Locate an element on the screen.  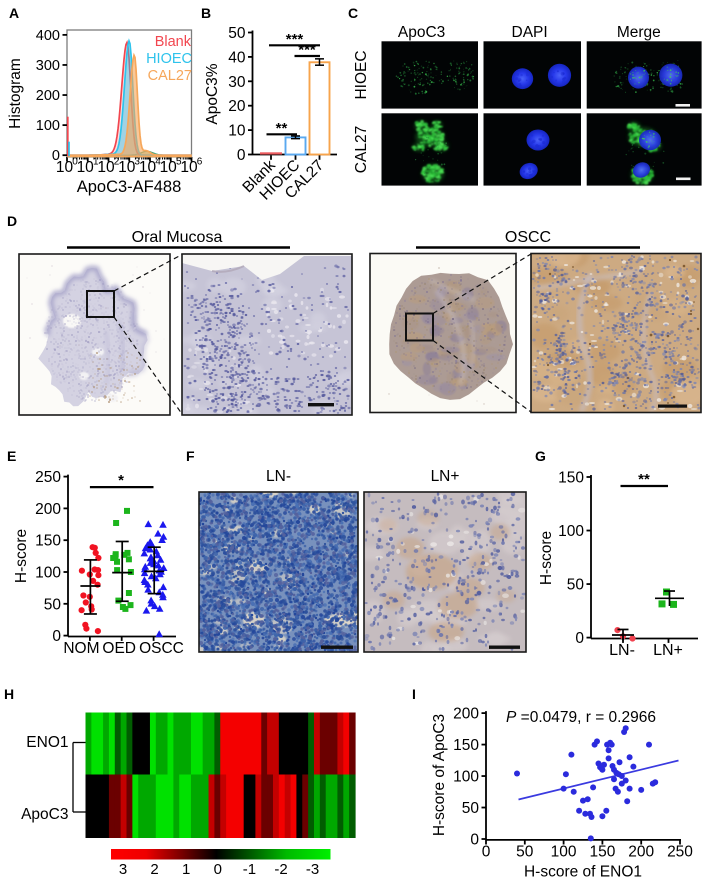
svg-text: 6 is located at coordinates (200, 162).